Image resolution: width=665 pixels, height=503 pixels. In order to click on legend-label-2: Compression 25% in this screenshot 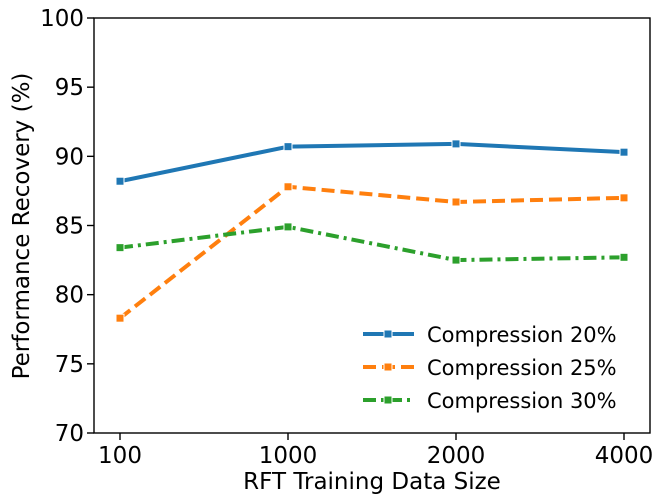, I will do `click(522, 368)`.